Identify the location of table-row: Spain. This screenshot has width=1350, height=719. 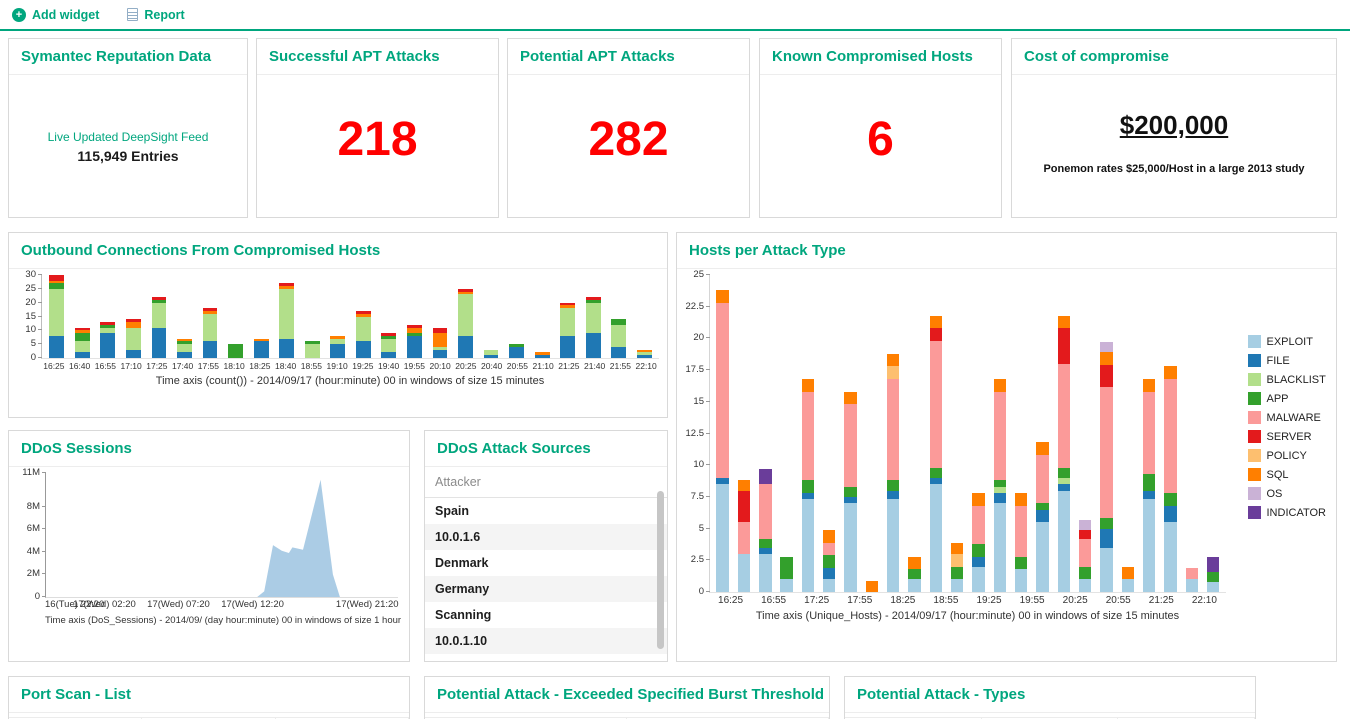
(452, 511).